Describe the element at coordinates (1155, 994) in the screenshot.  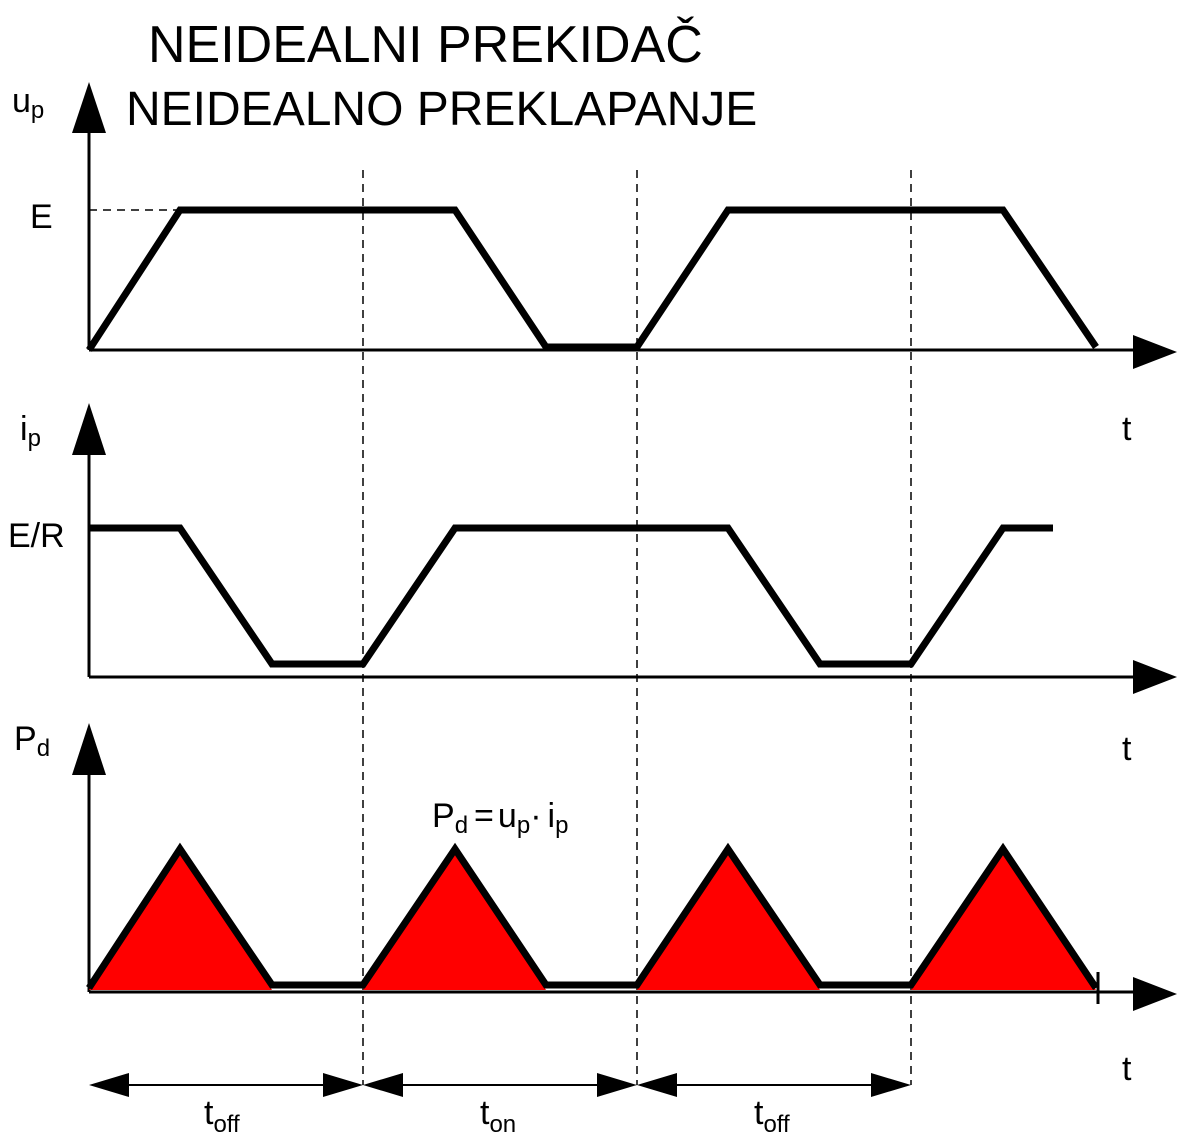
I see `power-x-arrow` at that location.